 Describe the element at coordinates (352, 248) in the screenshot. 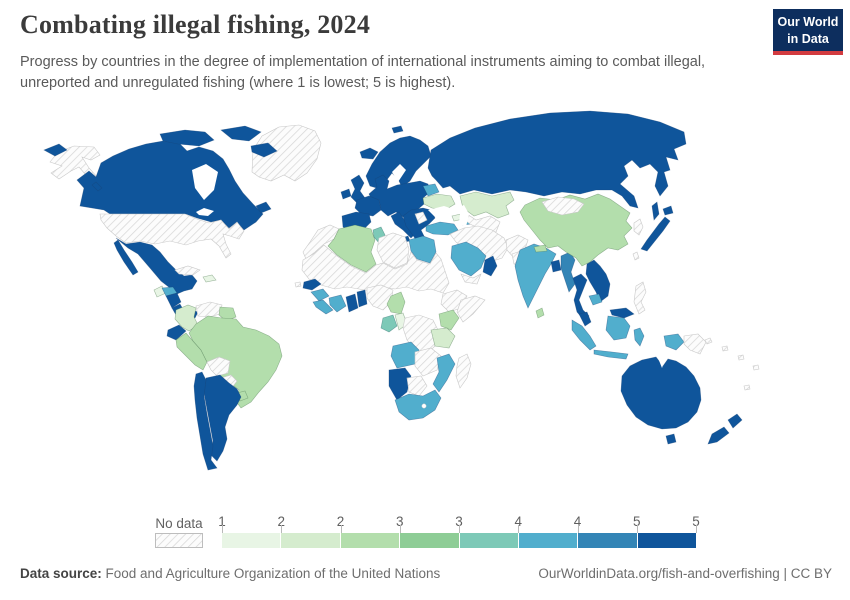

I see `country-algeria: Algeria` at that location.